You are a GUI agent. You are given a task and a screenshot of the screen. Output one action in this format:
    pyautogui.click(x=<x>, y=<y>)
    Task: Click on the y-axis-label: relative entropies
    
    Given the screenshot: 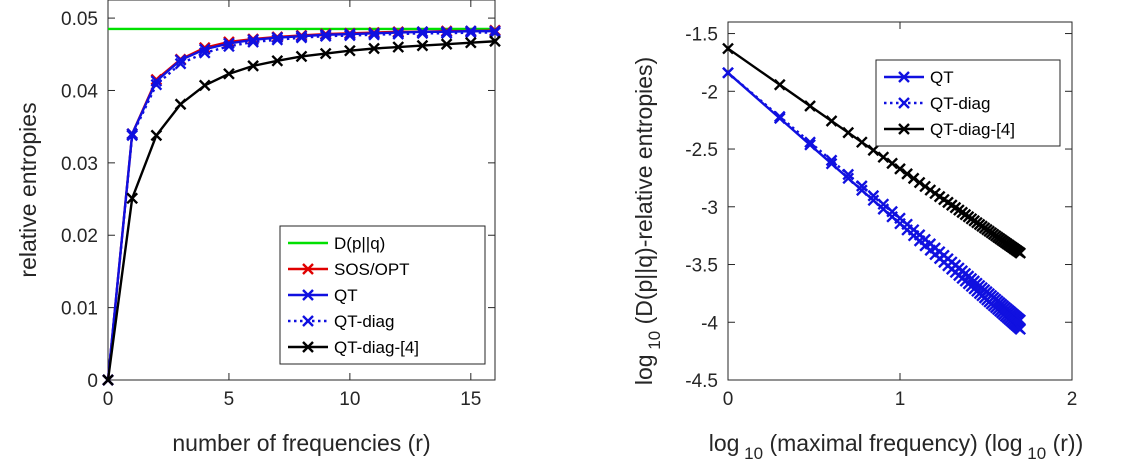 What is the action you would take?
    pyautogui.click(x=28, y=189)
    